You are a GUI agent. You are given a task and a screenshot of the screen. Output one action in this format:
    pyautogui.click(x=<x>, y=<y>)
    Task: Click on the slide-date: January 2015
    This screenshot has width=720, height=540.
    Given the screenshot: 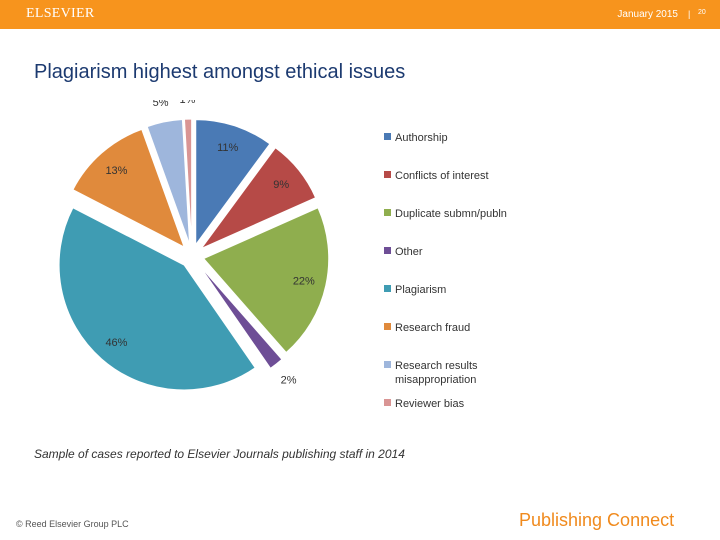 What is the action you would take?
    pyautogui.click(x=647, y=14)
    